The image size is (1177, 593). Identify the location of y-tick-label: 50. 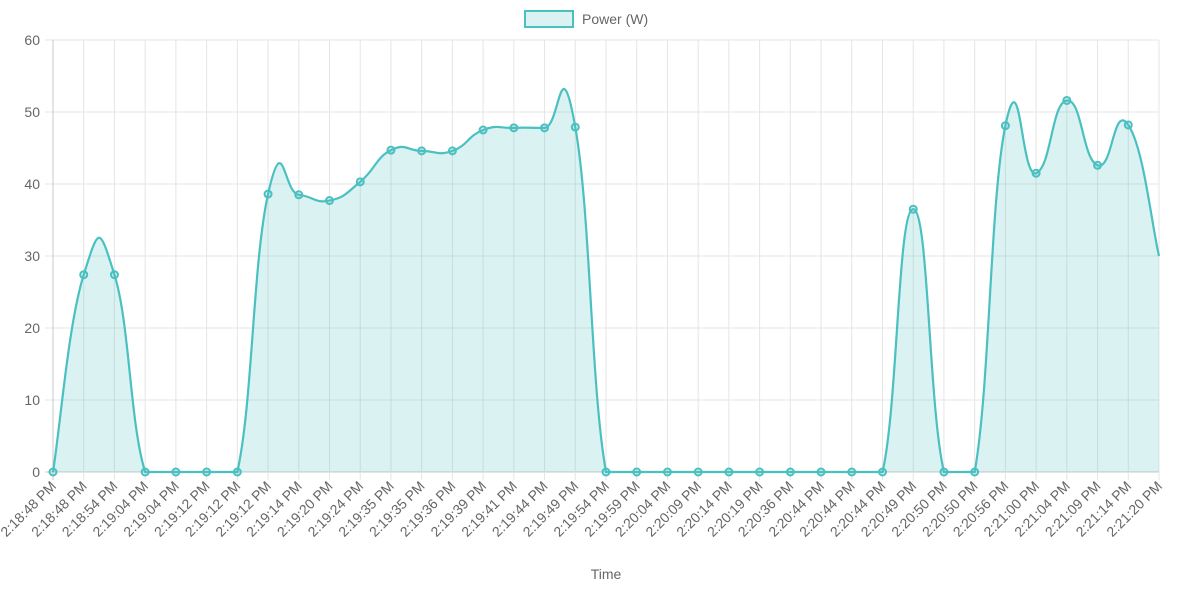
(32, 112).